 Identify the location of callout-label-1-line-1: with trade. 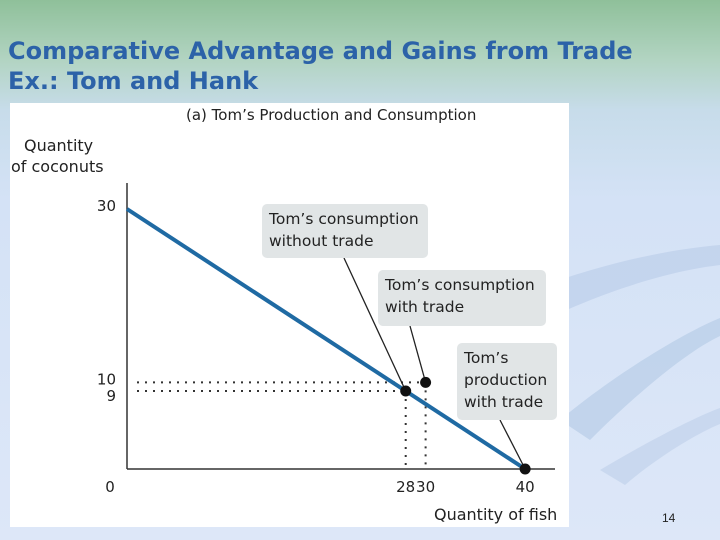
(424, 307).